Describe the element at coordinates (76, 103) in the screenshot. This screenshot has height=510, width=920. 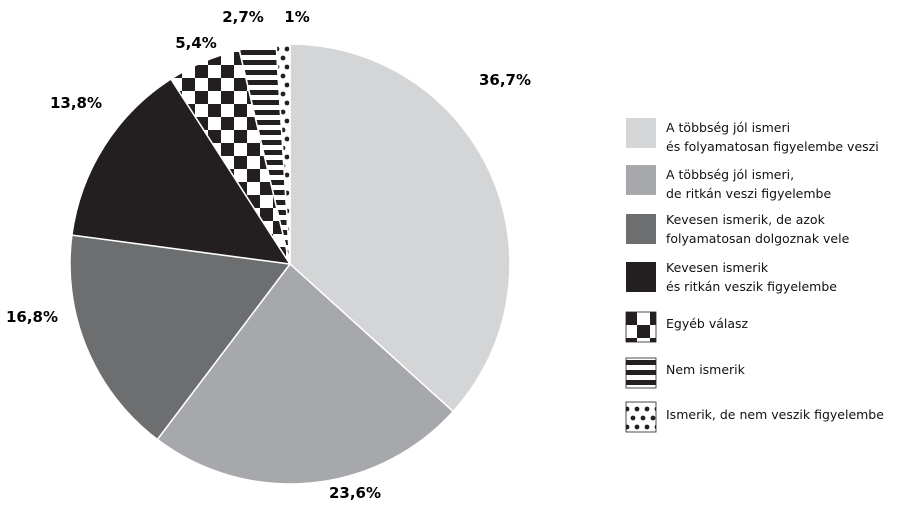
I see `slice-value-label: 13,8%` at that location.